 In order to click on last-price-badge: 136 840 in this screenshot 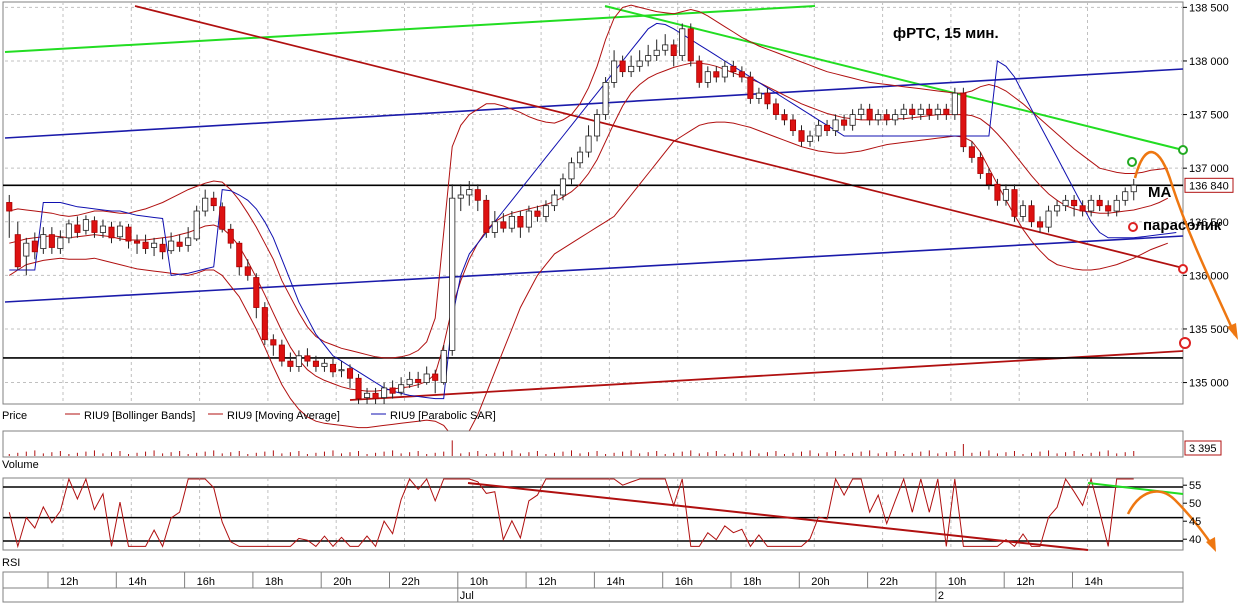, I will do `click(1209, 185)`.